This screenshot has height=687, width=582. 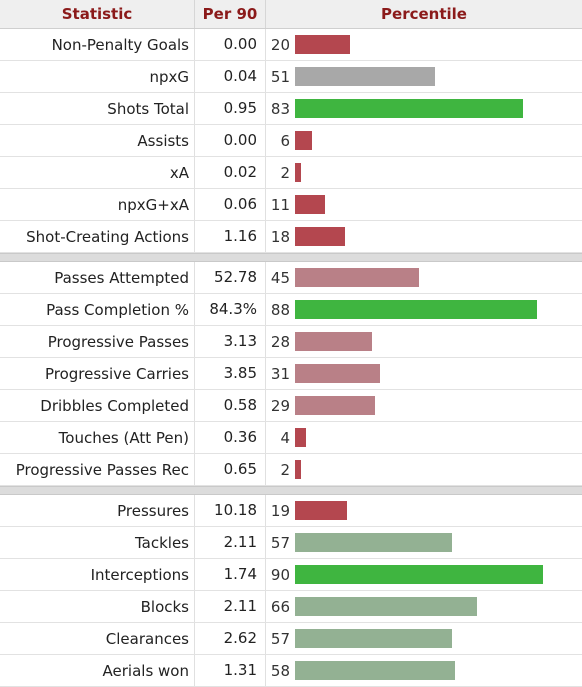 What do you see at coordinates (285, 140) in the screenshot?
I see `percentile-value: 6` at bounding box center [285, 140].